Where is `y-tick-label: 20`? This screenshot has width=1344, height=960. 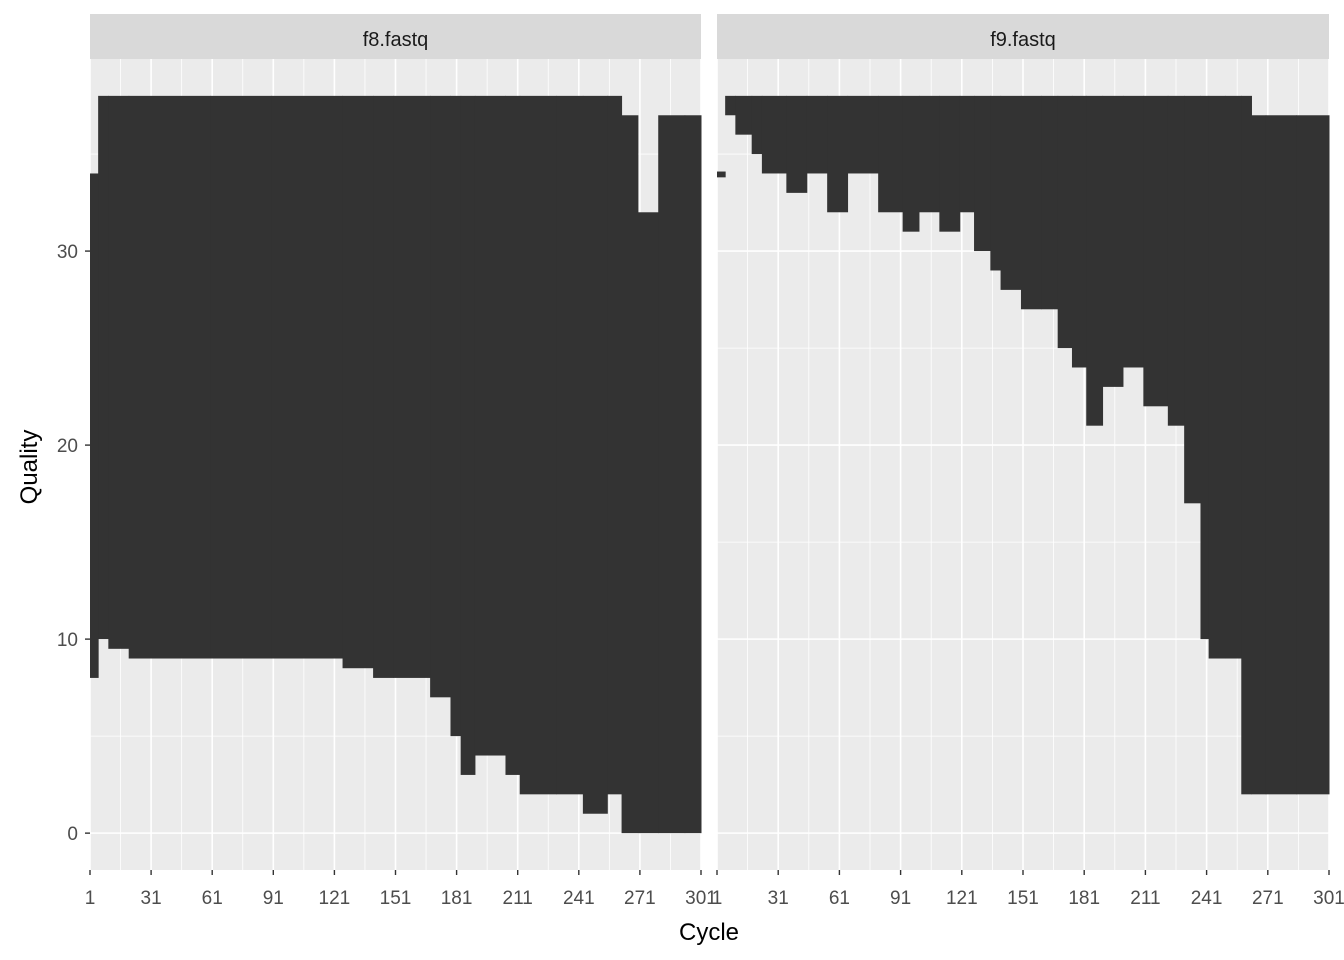 y-tick-label: 20 is located at coordinates (67, 446).